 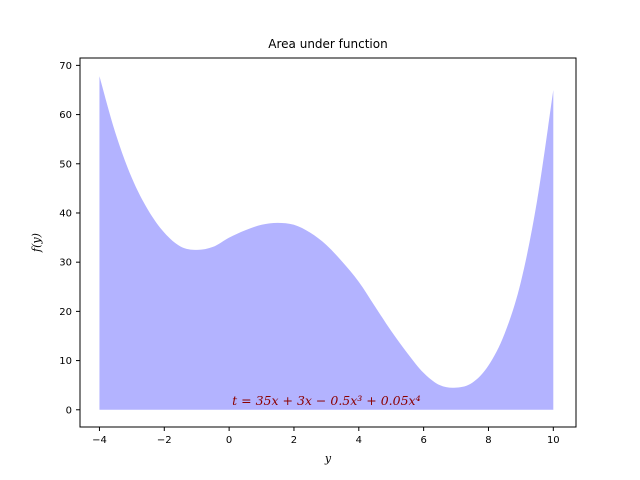 I want to click on y-tick-label: 30, so click(x=65, y=263).